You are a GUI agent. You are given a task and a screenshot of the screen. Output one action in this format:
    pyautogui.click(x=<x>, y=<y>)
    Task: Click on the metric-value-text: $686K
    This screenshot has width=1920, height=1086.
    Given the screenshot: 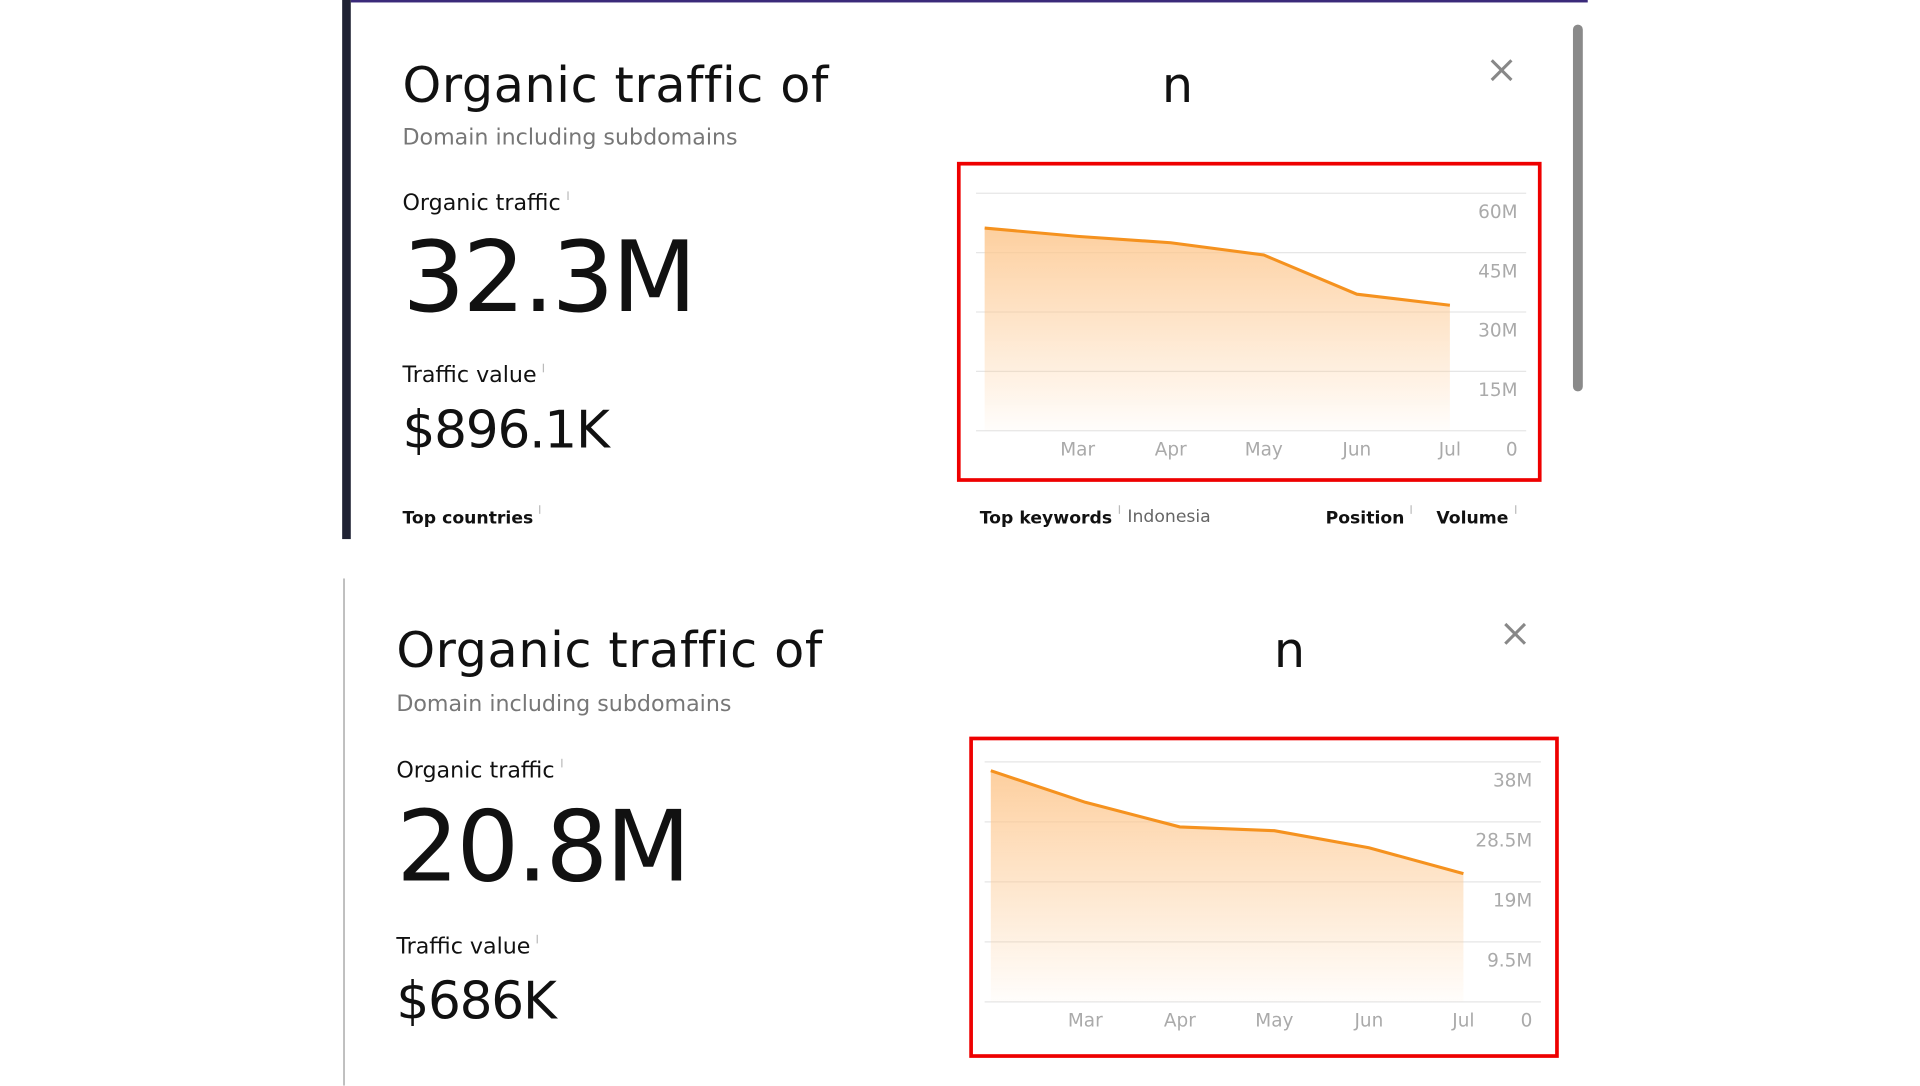 What is the action you would take?
    pyautogui.click(x=476, y=1000)
    